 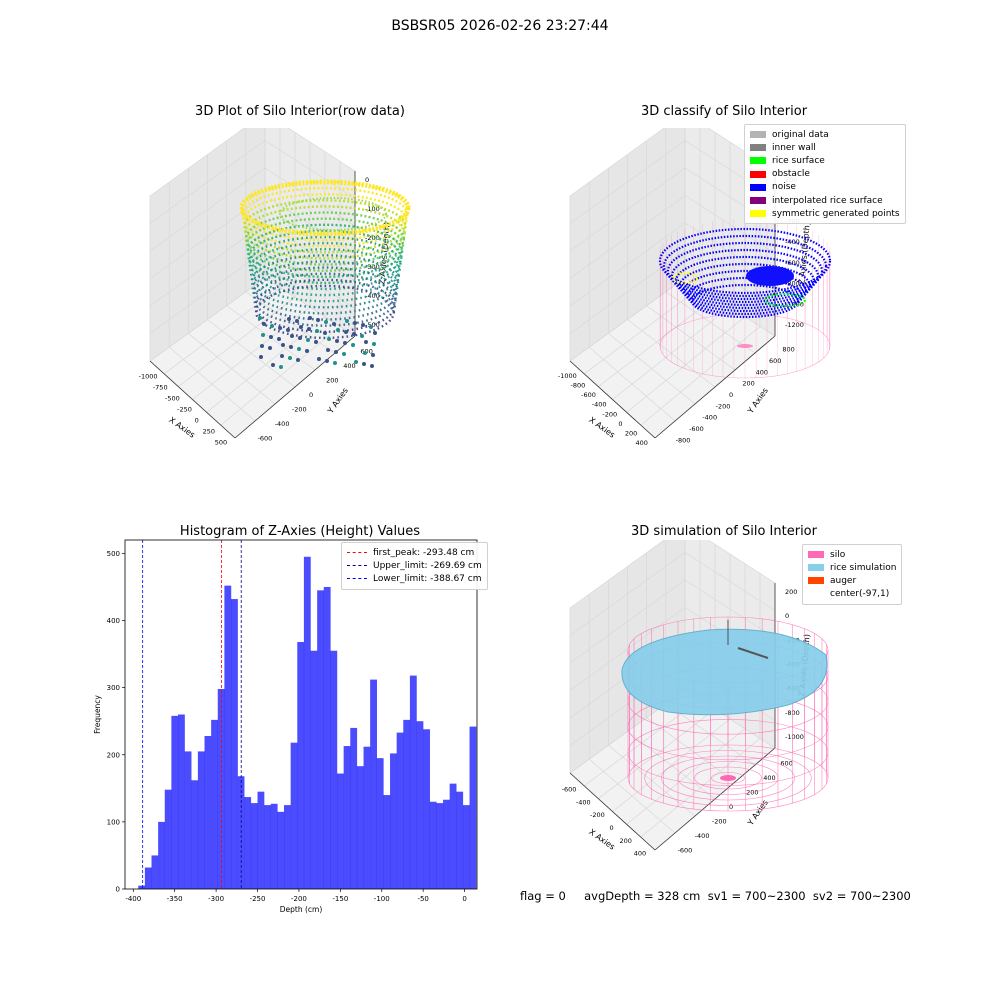 I want to click on legend-entry: first_peak: -293.48 cm, so click(x=414, y=552).